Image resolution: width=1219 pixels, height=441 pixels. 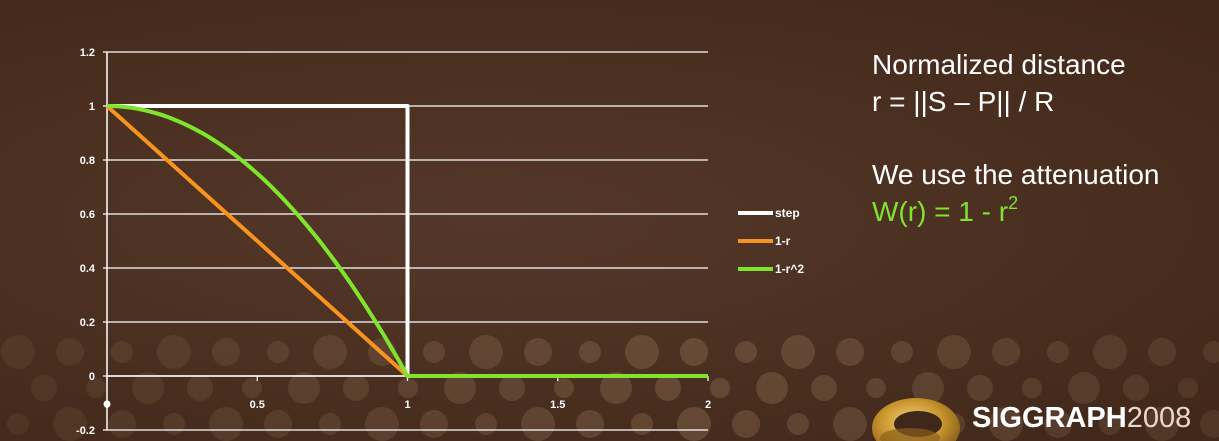 I want to click on siggraph-year-text: 2008, so click(x=1159, y=418).